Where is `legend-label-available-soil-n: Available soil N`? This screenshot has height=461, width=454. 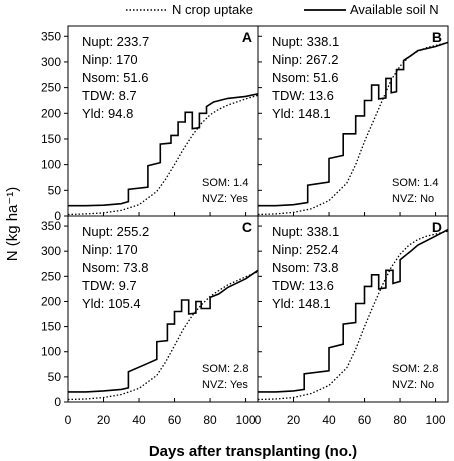
legend-label-available-soil-n: Available soil N is located at coordinates (394, 9).